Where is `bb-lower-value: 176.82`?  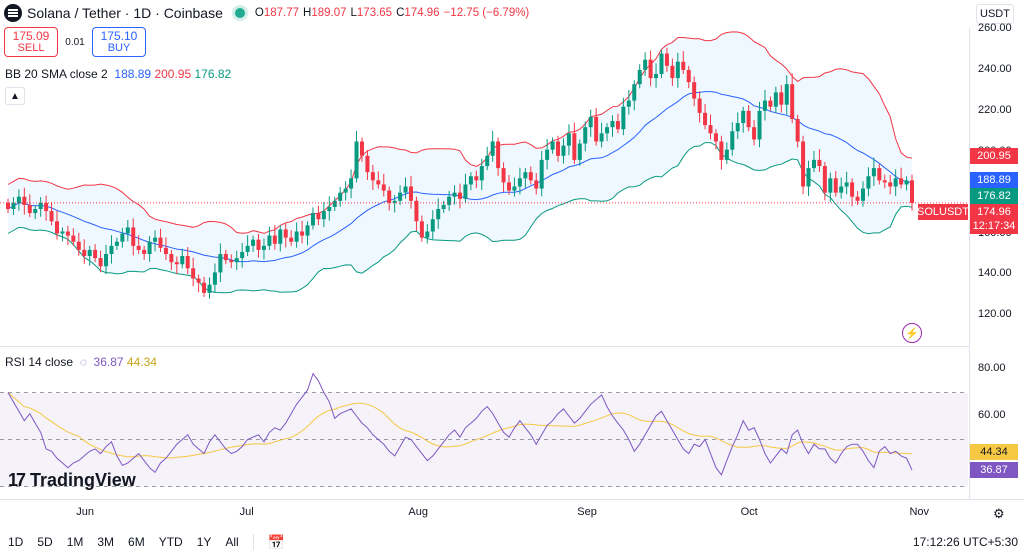 bb-lower-value: 176.82 is located at coordinates (213, 74).